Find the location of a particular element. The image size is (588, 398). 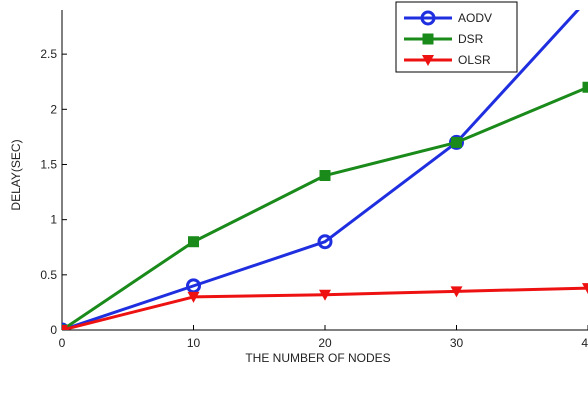

y-tick-label: 1.5 is located at coordinates (48, 164).